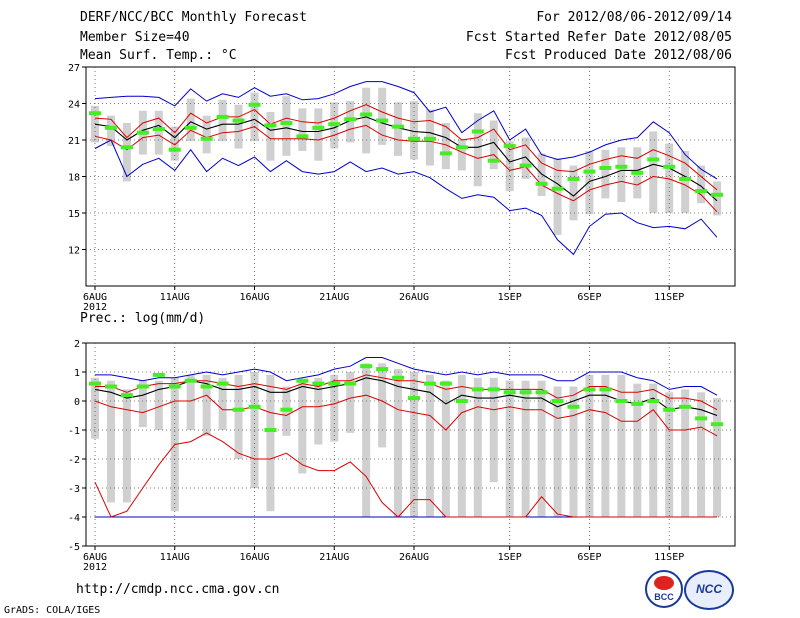  Describe the element at coordinates (74, 214) in the screenshot. I see `temperature-ytick-label: 15` at that location.